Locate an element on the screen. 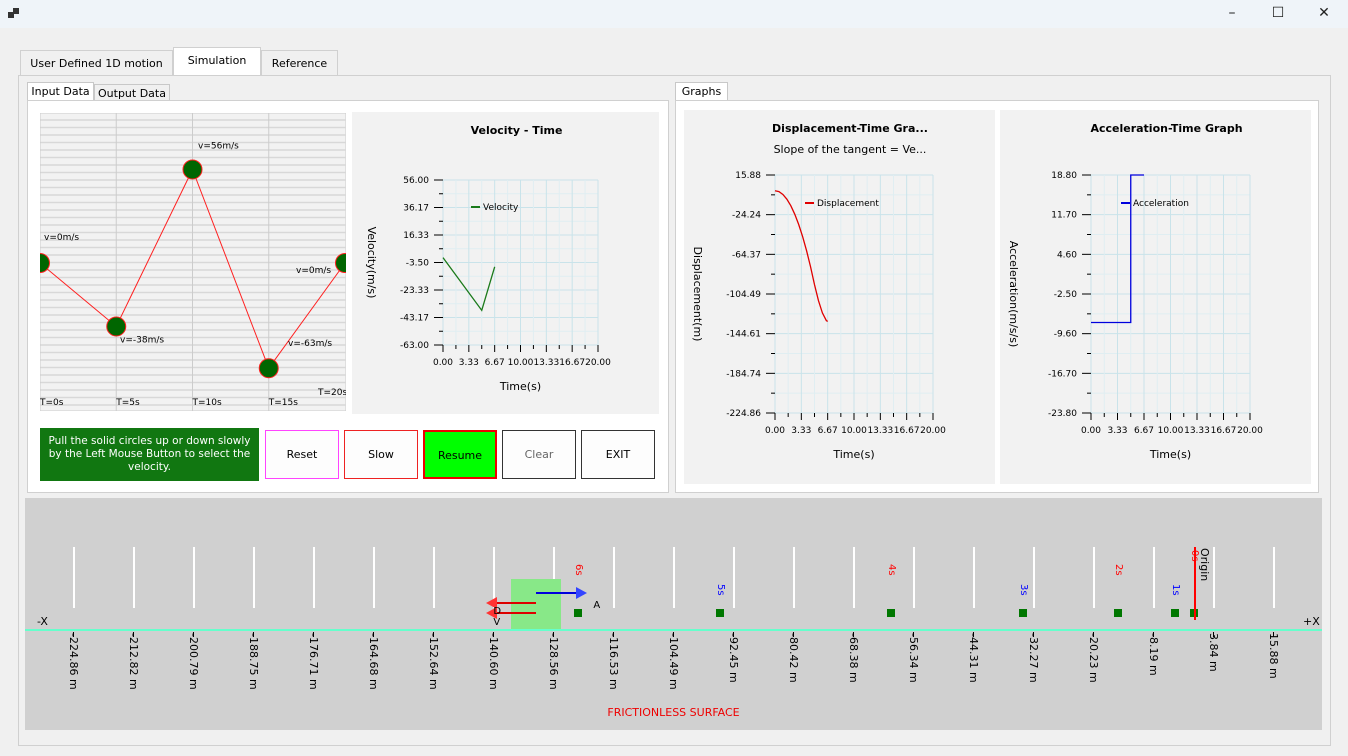  resume-button: Resume is located at coordinates (460, 454).